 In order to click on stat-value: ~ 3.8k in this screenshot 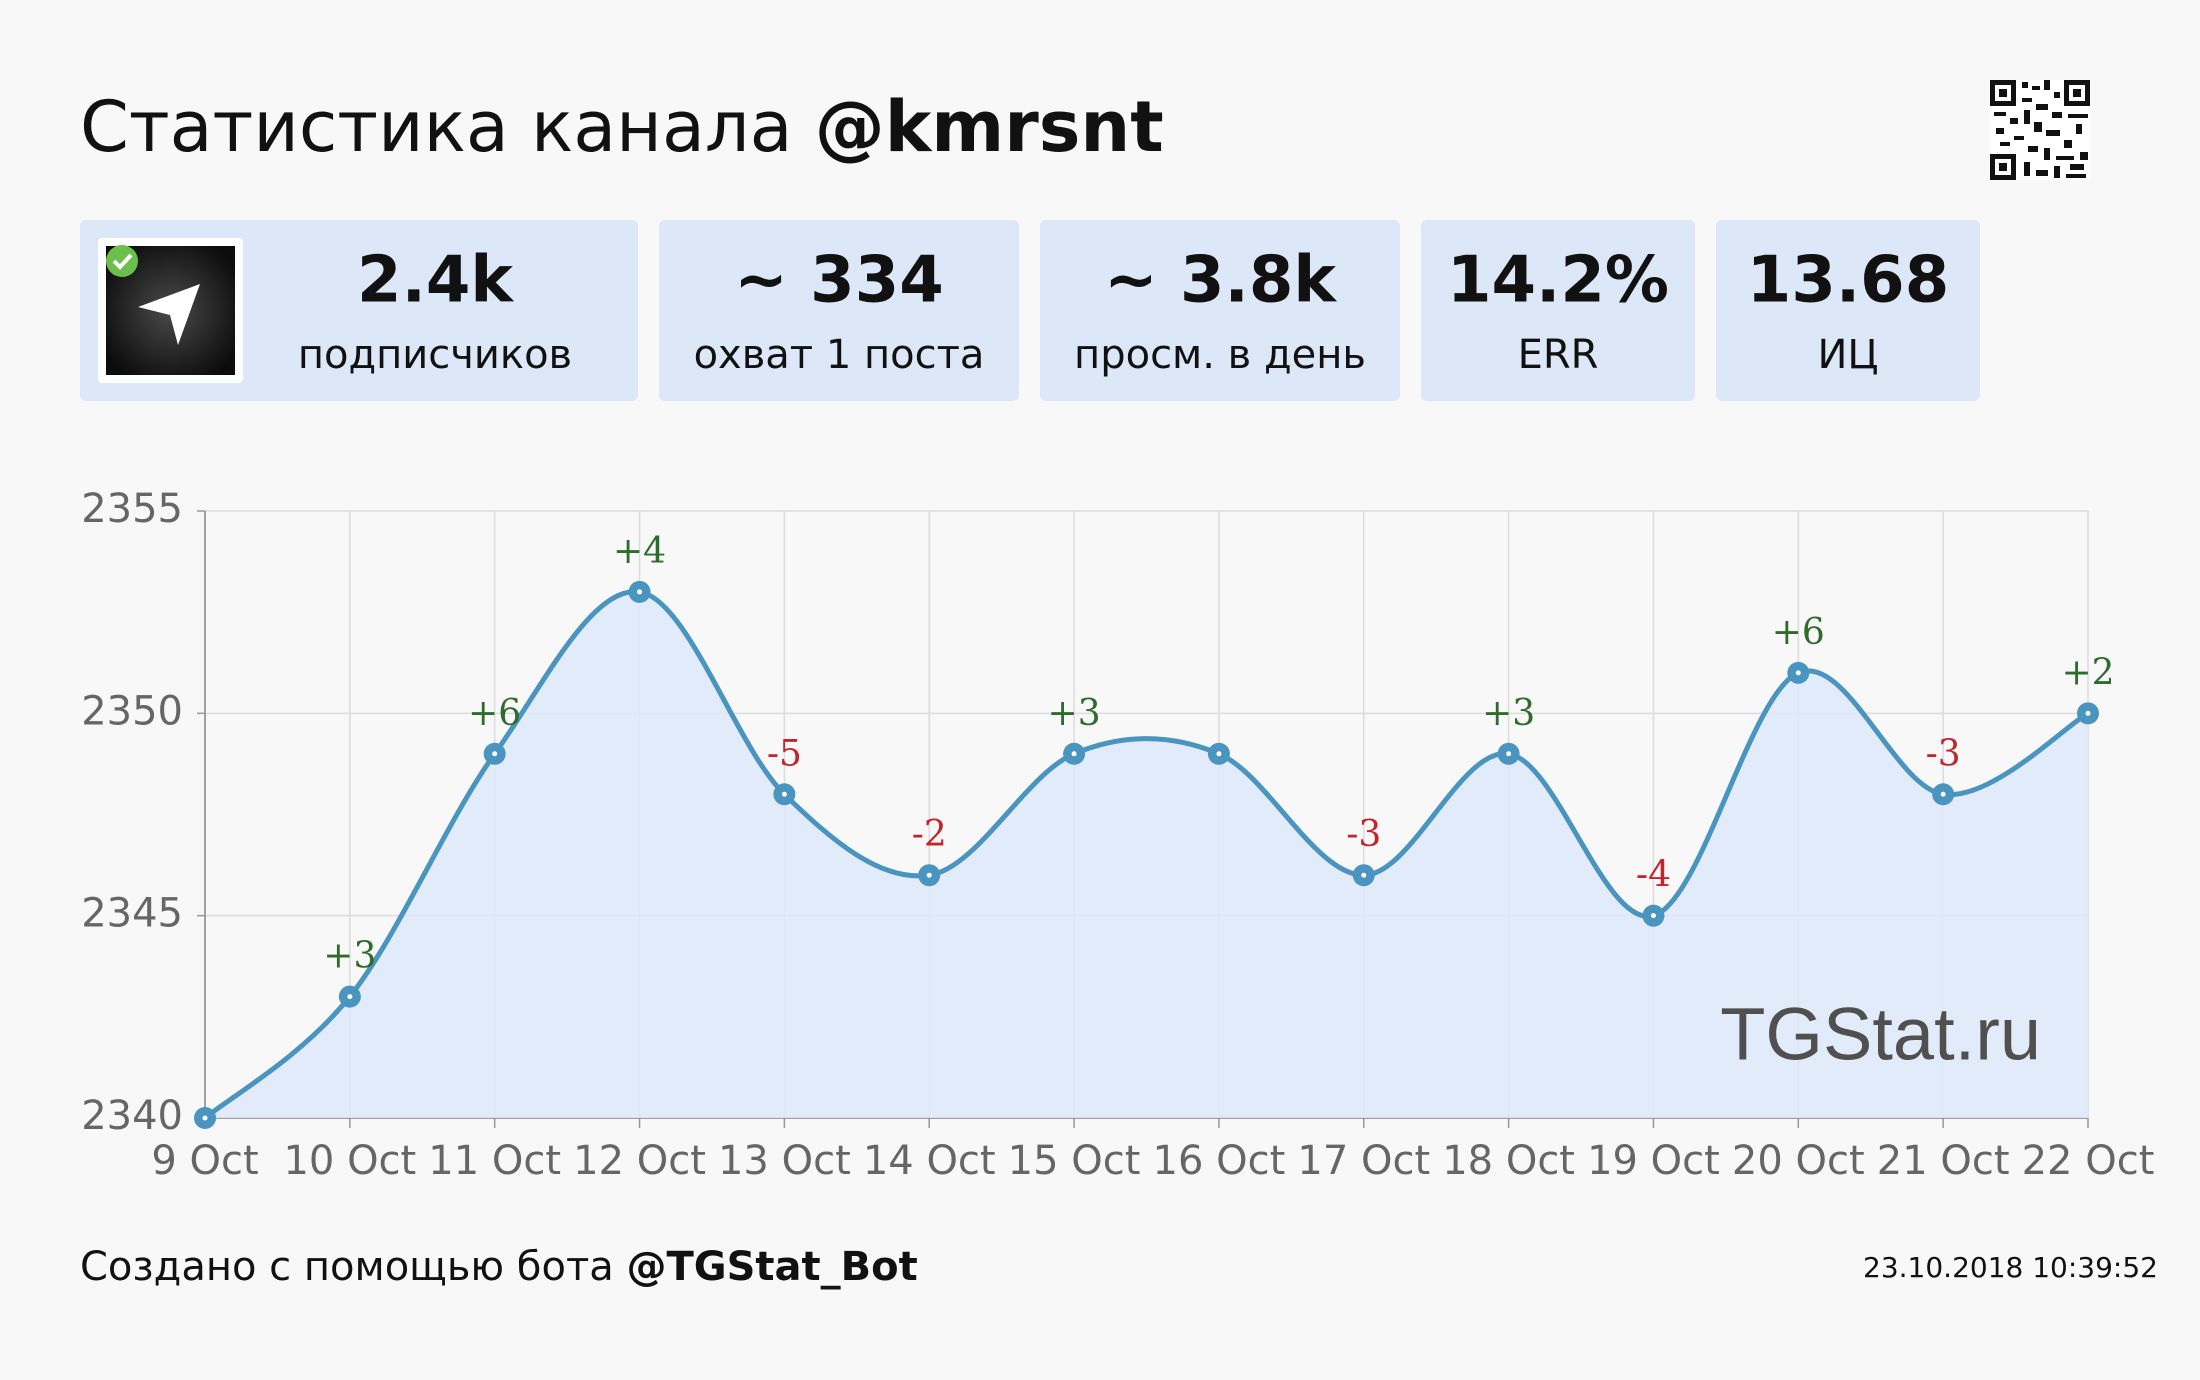, I will do `click(1220, 281)`.